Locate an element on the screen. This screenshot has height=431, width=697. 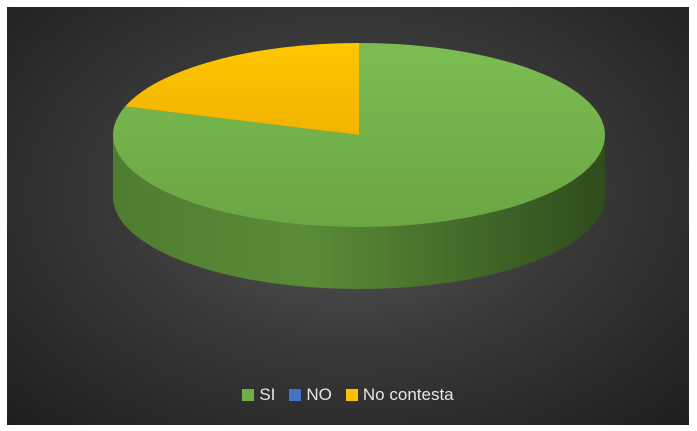
legend-item-no-contesta: No contesta is located at coordinates (399, 395).